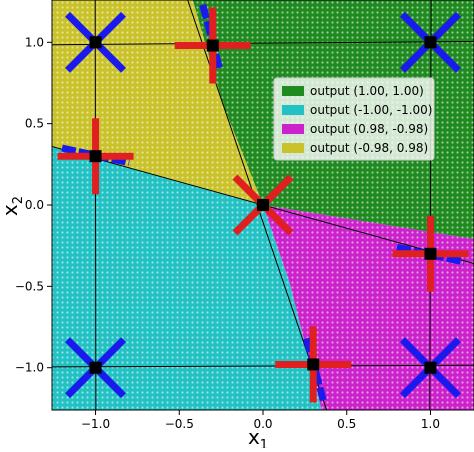  Describe the element at coordinates (179, 424) in the screenshot. I see `x-tick-label-1: −0.5` at that location.